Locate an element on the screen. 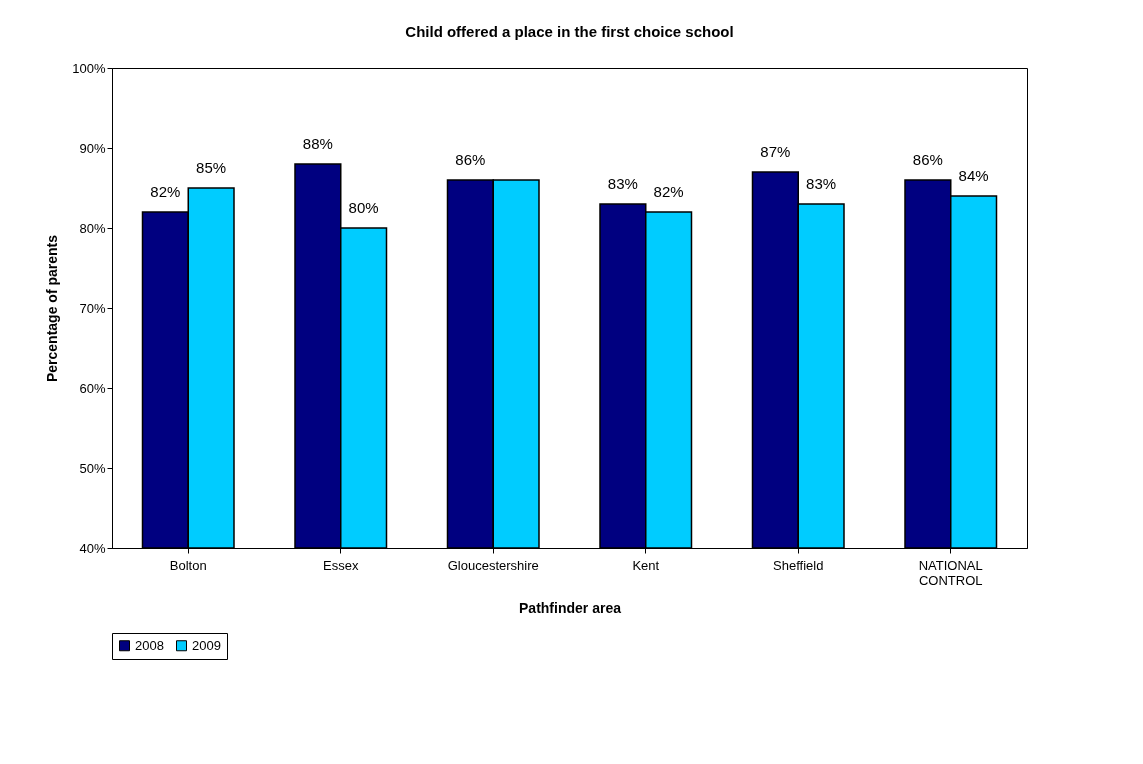 This screenshot has width=1143, height=764. y-tick-label: 70% is located at coordinates (92, 308).